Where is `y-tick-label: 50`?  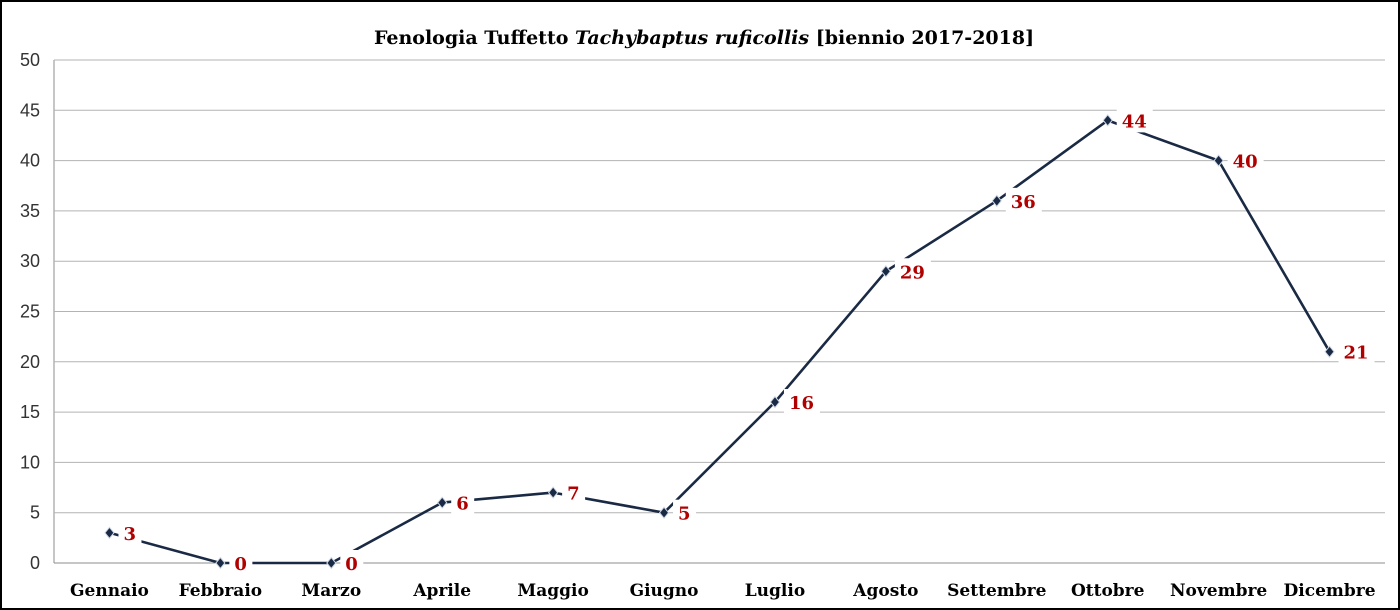
y-tick-label: 50 is located at coordinates (30, 60).